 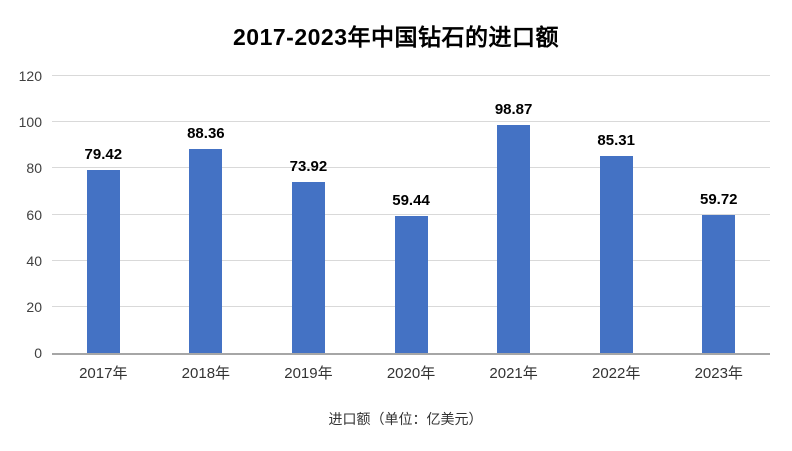 I want to click on y-tick-label: 60, so click(x=34, y=214).